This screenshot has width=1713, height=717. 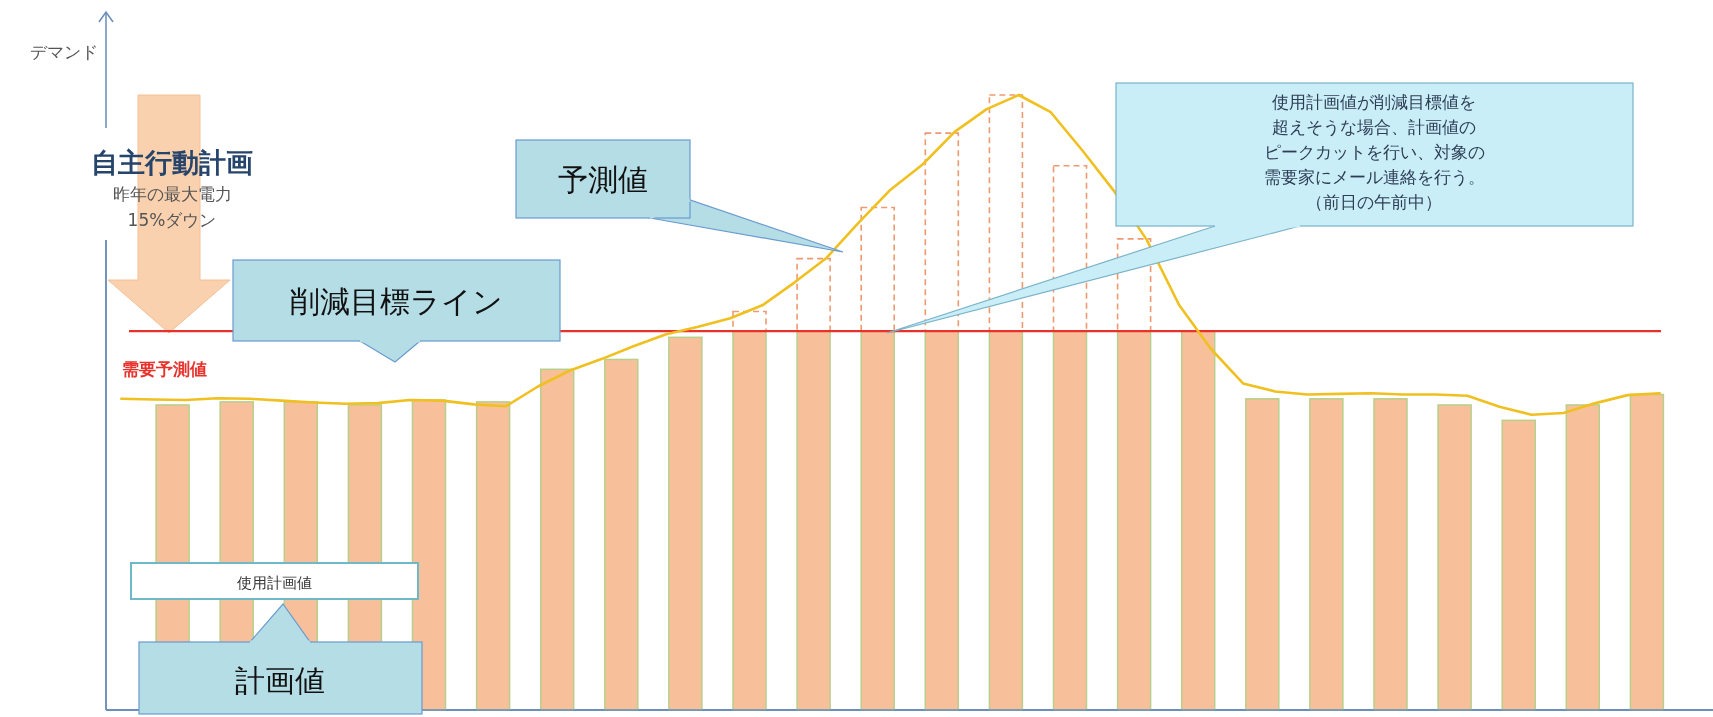 What do you see at coordinates (172, 220) in the screenshot?
I see `annotation: 15%ダウン` at bounding box center [172, 220].